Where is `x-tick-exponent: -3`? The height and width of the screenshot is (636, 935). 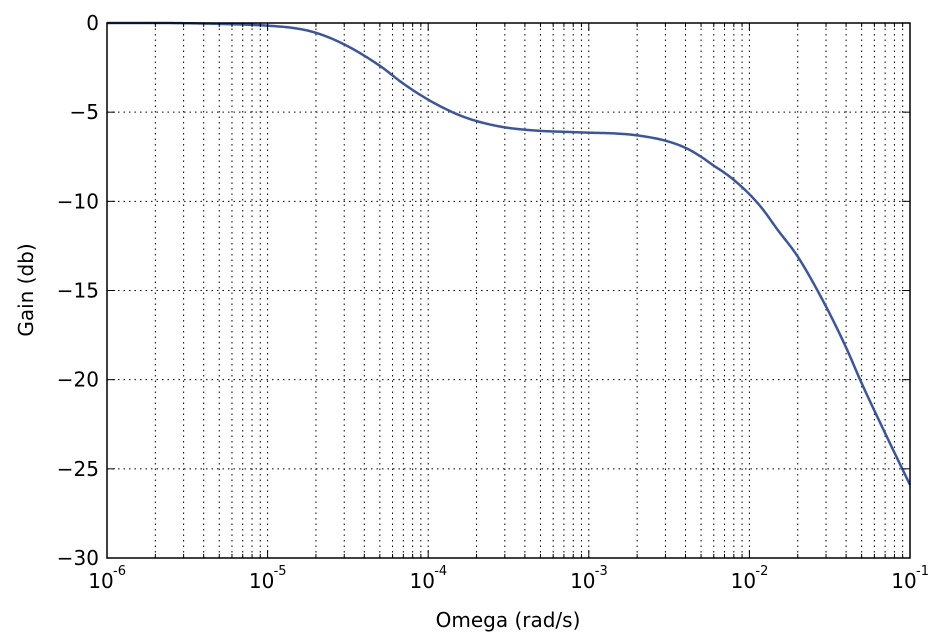
x-tick-exponent: -3 is located at coordinates (601, 571).